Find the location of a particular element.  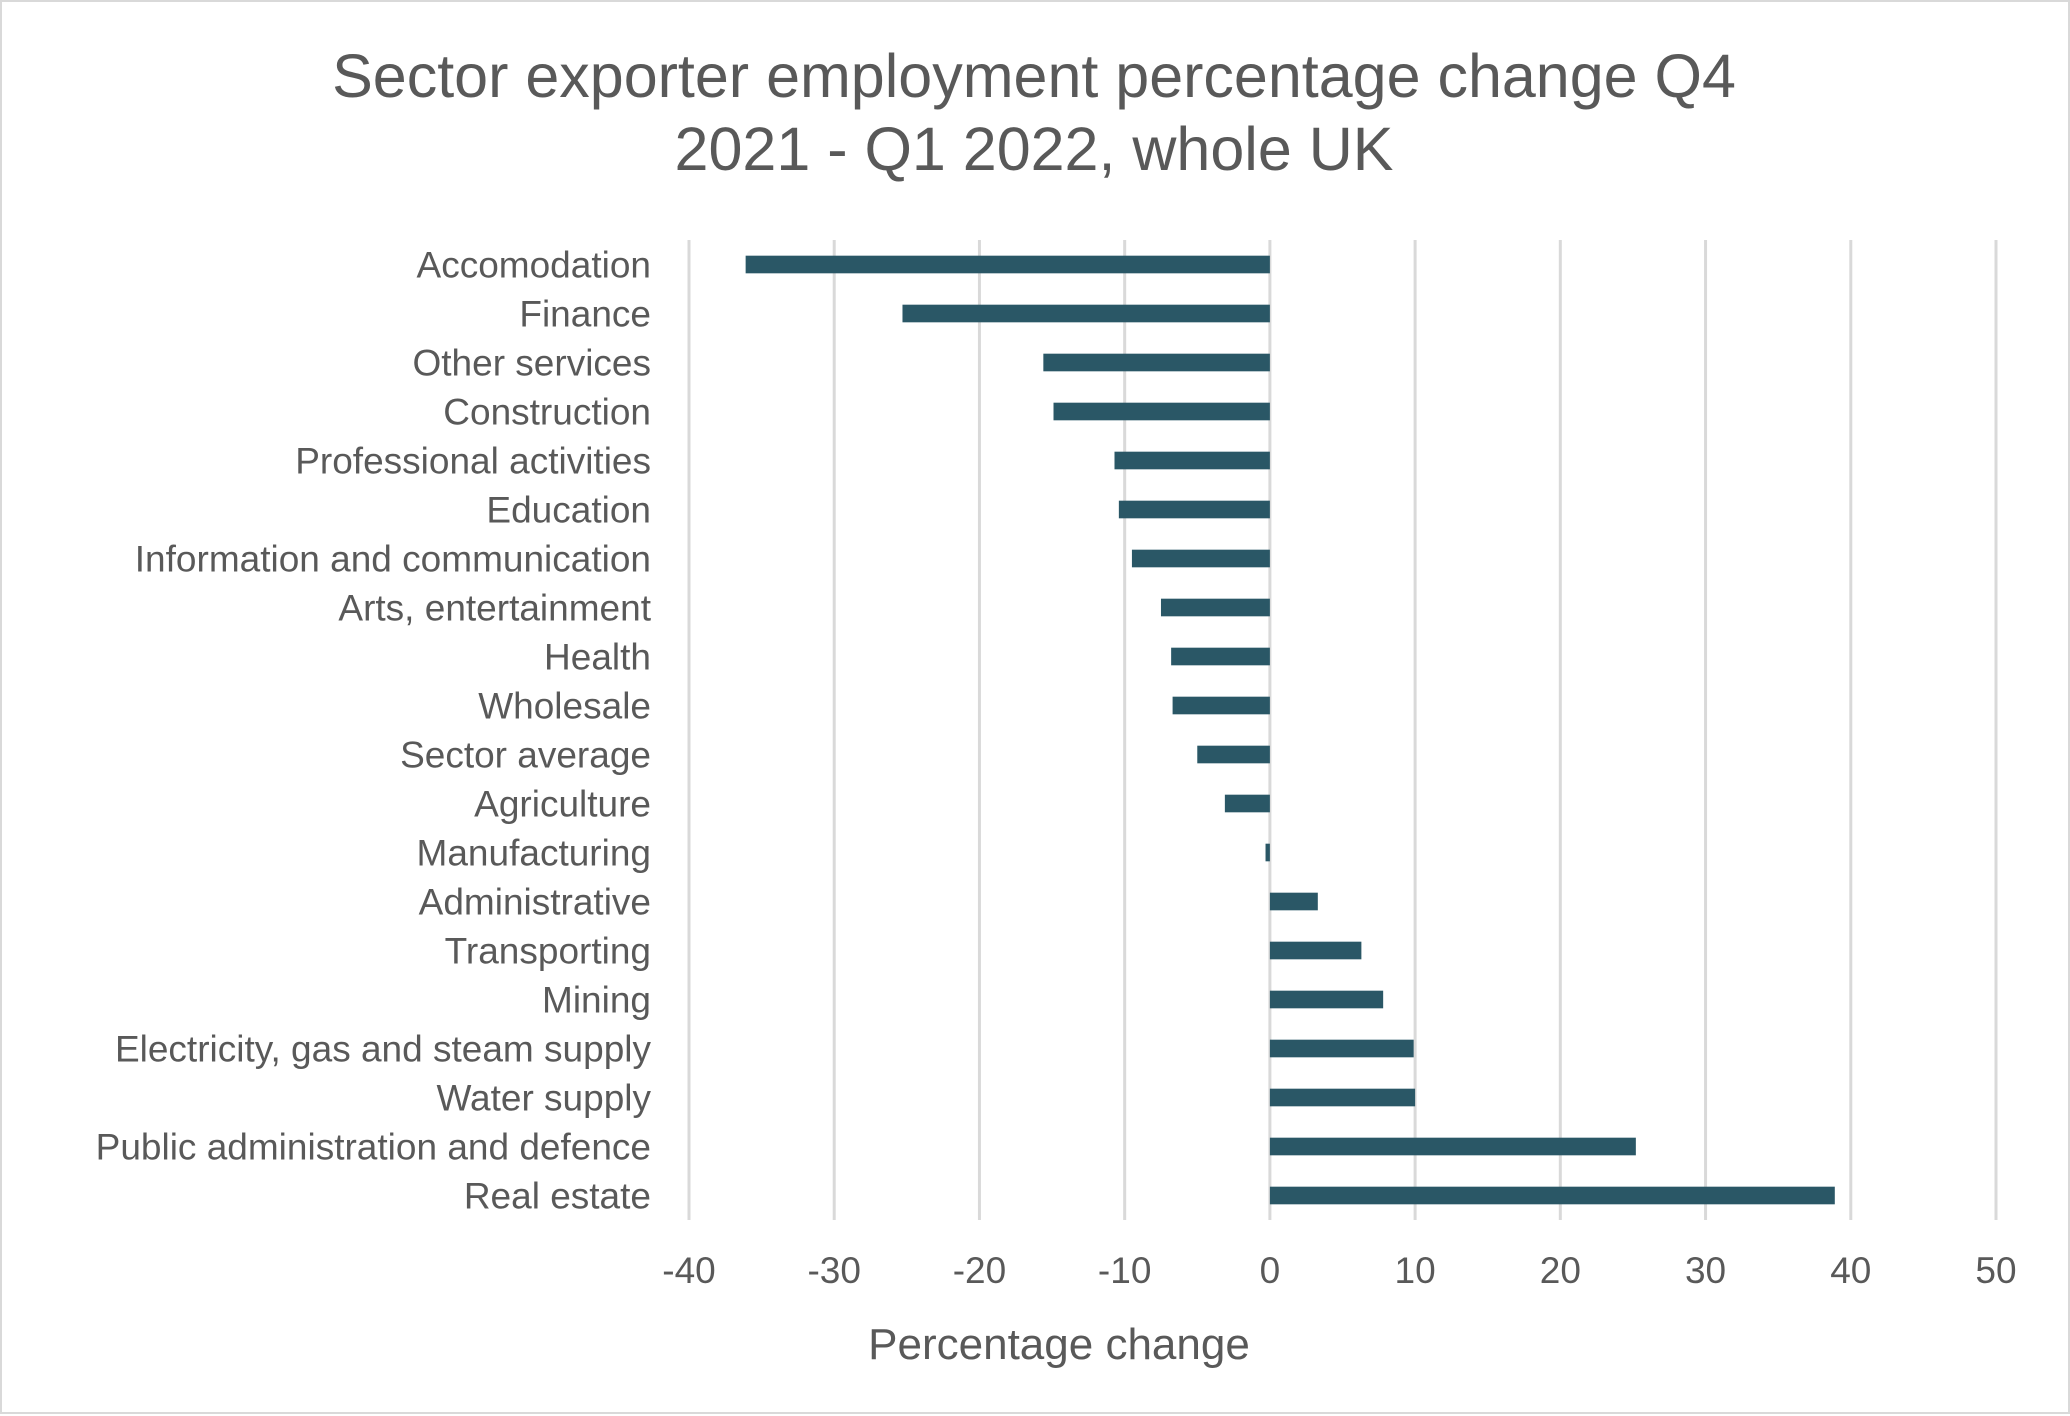

x-tick-label: 50 is located at coordinates (1995, 1270).